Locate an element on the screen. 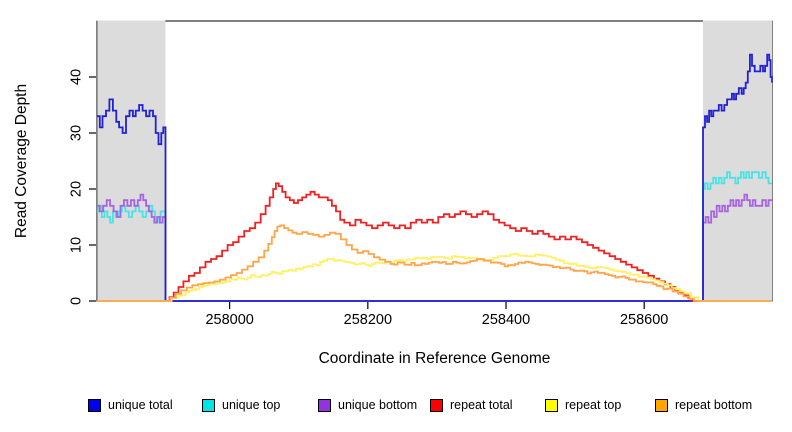 The width and height of the screenshot is (792, 432). x-tick-label: 258000 is located at coordinates (229, 320).